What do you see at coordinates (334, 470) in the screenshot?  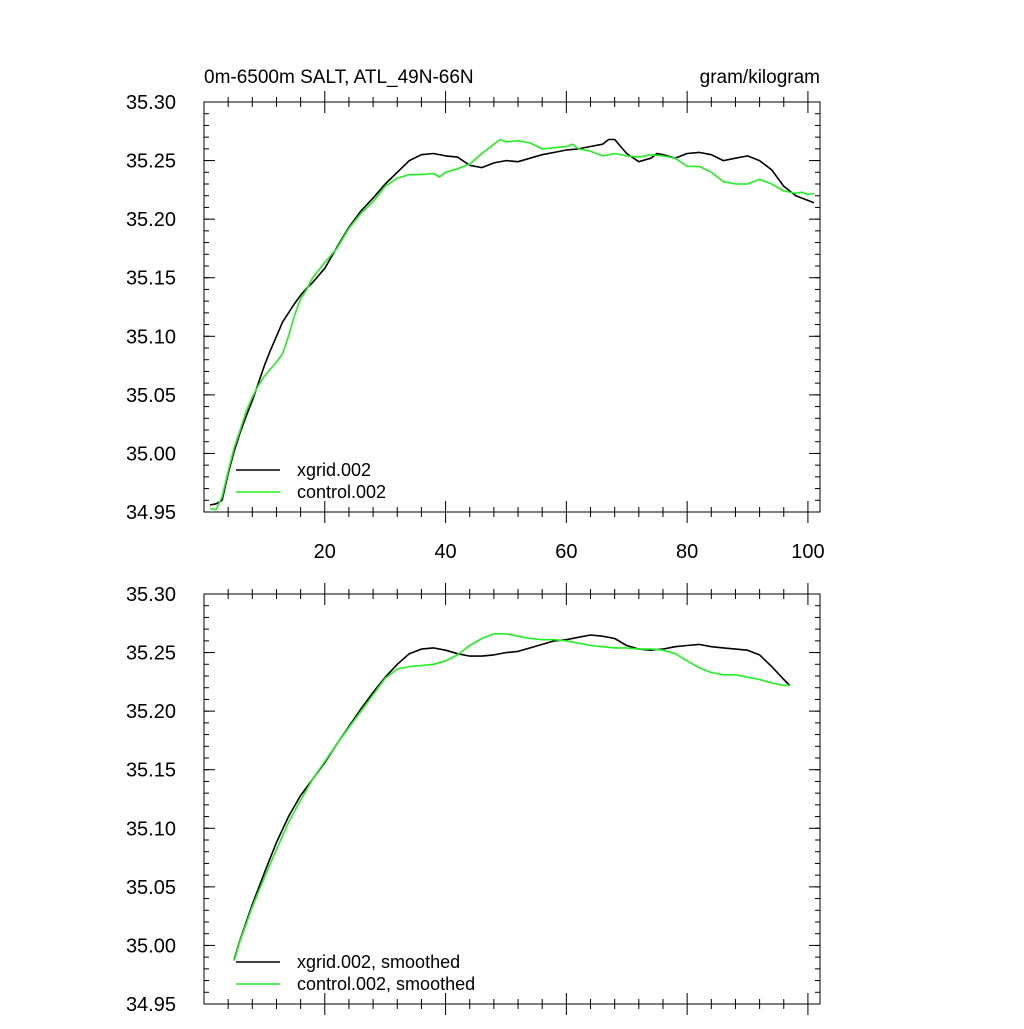 I see `legend-label: xgrid.002` at bounding box center [334, 470].